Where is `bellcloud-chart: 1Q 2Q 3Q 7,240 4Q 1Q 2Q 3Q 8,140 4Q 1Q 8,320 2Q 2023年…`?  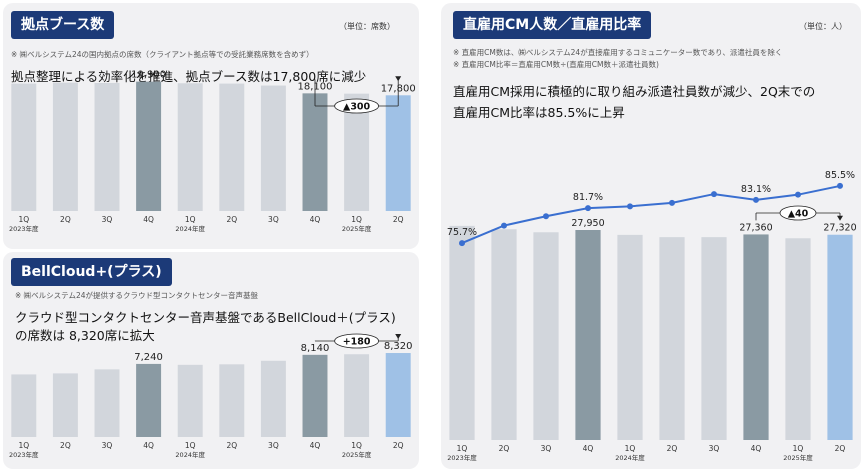
bellcloud-chart: 1Q 2Q 3Q 7,240 4Q 1Q 2Q 3Q 8,140 4Q 1Q 8,320 2Q 2023年… is located at coordinates (211, 396).